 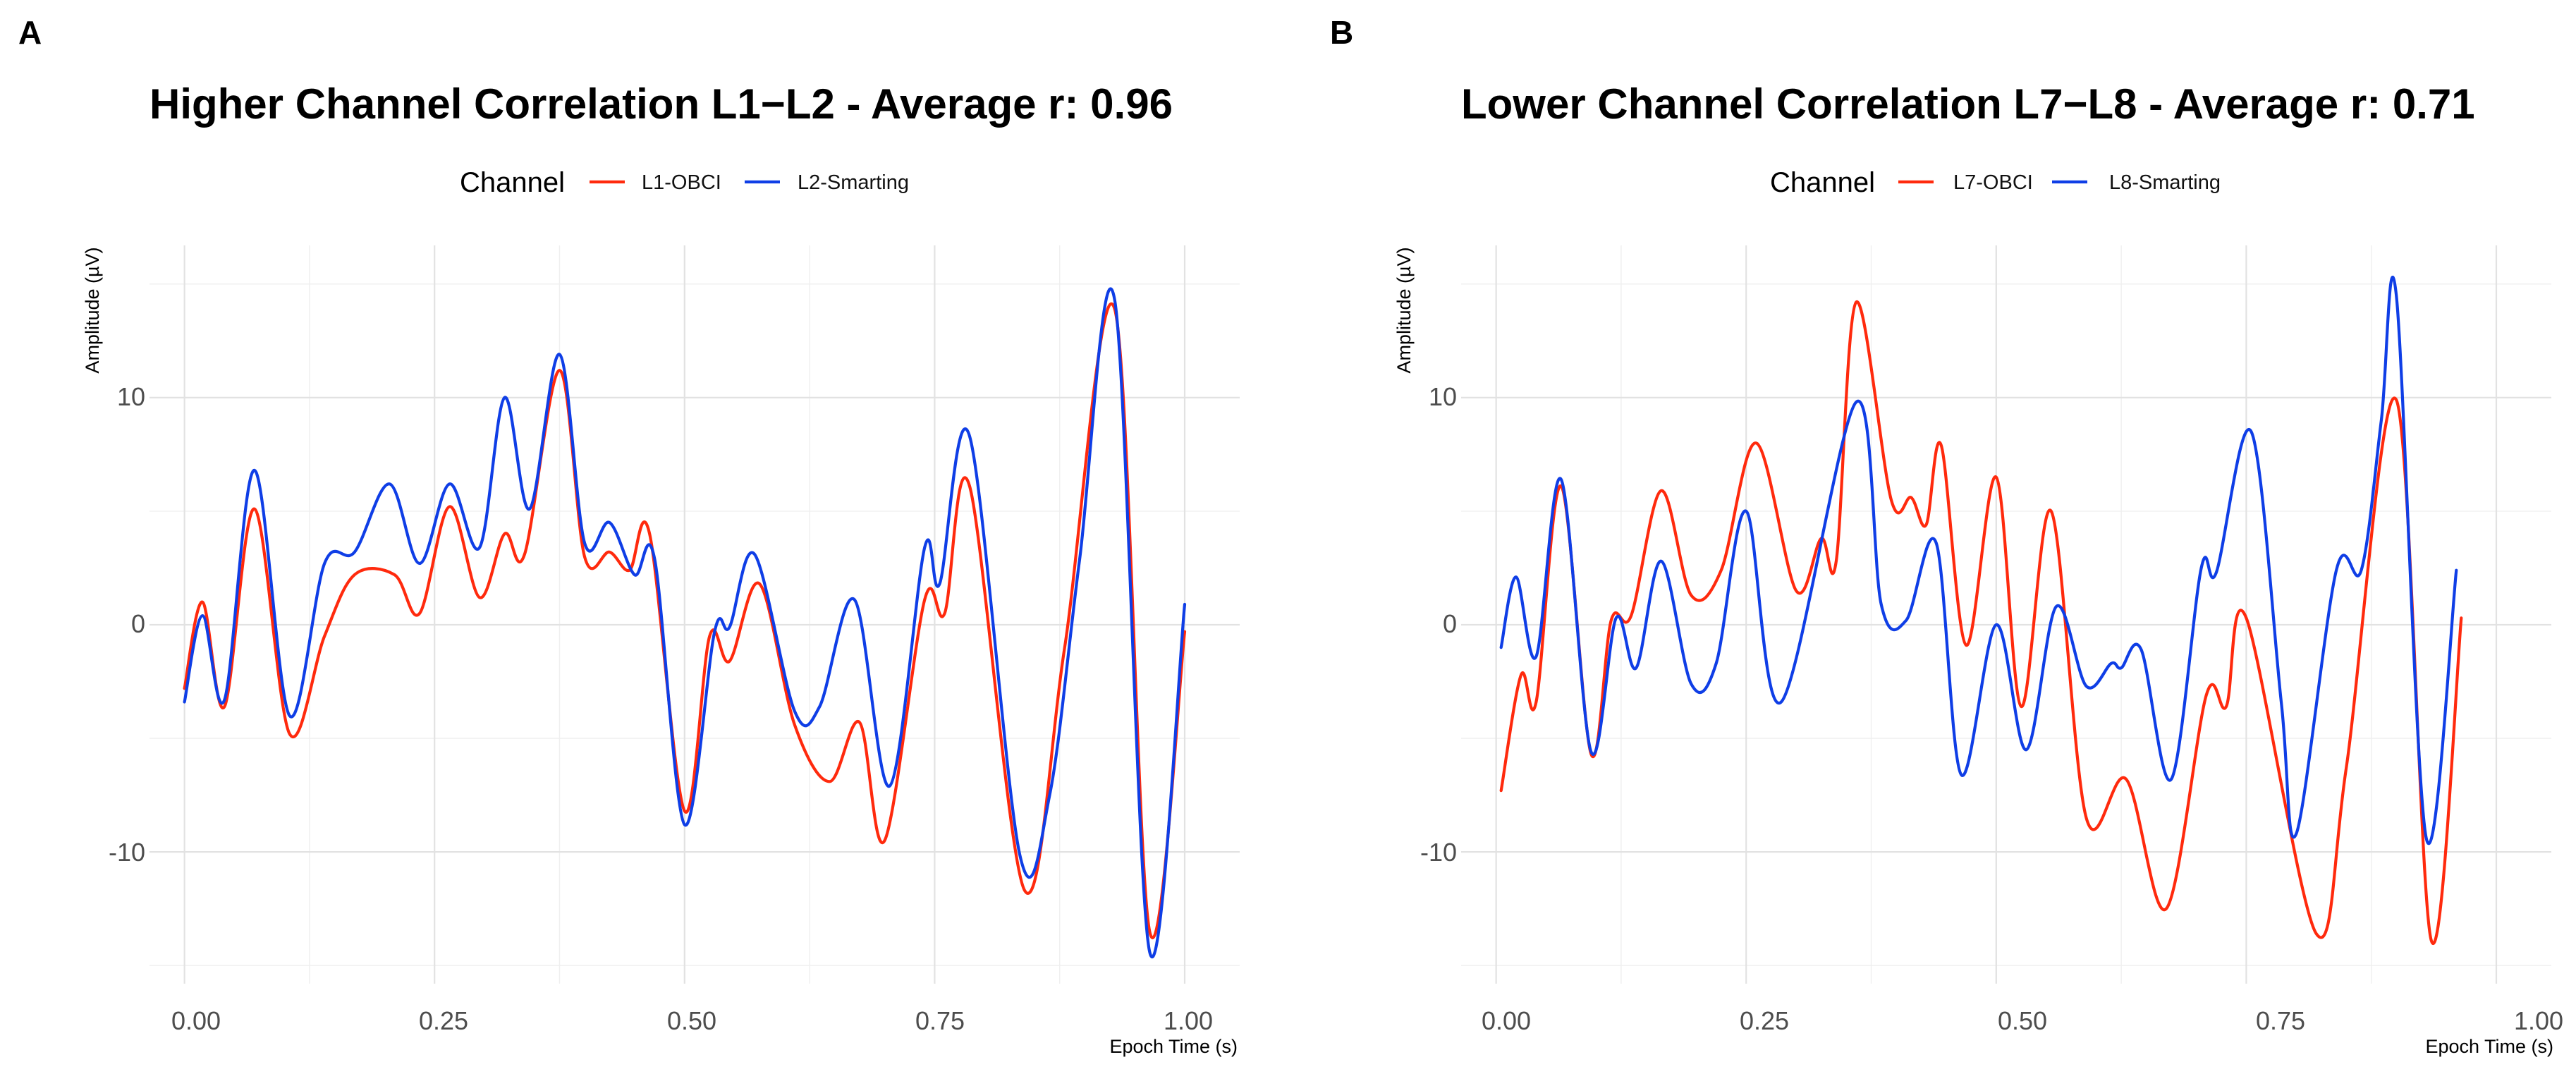 What do you see at coordinates (1173, 1046) in the screenshot?
I see `panel-a-x-axis-title: Epoch Time (s)` at bounding box center [1173, 1046].